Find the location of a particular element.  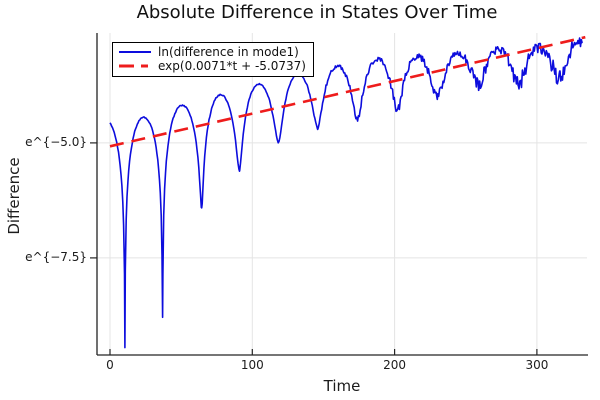

legend-label: ln(difference in mode1) is located at coordinates (228, 52).